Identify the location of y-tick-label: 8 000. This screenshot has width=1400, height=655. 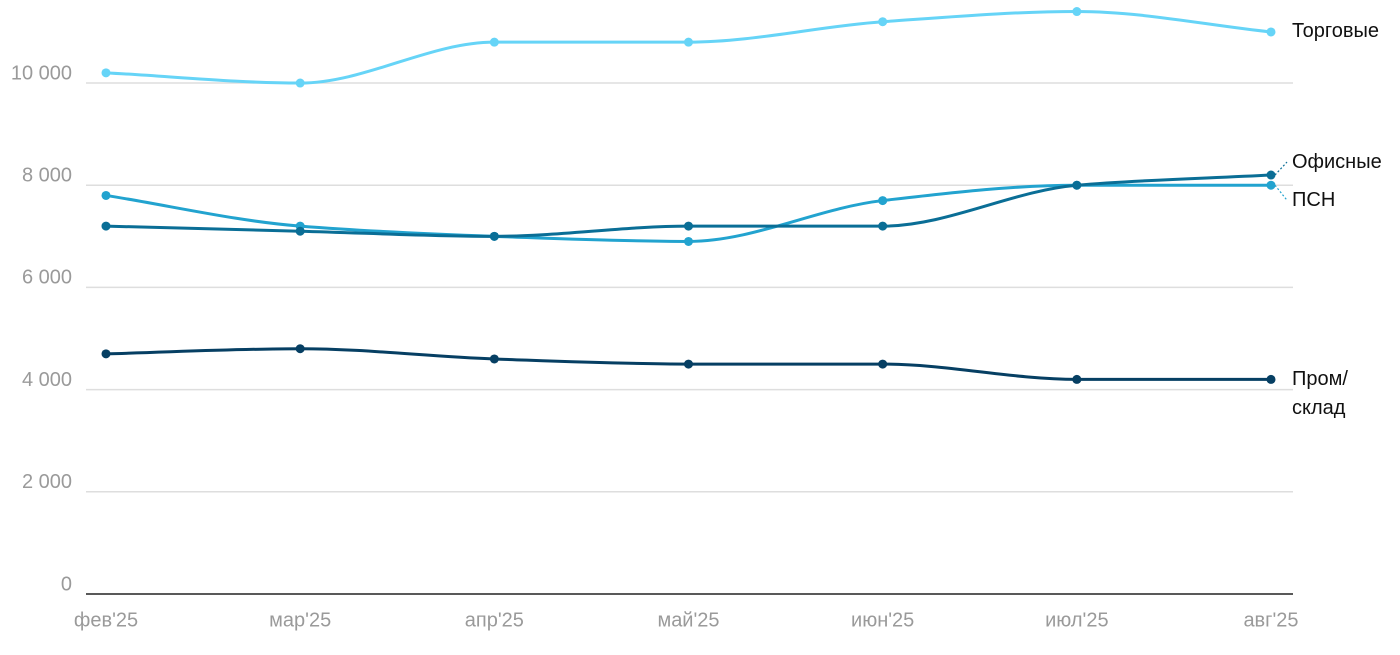
(47, 176).